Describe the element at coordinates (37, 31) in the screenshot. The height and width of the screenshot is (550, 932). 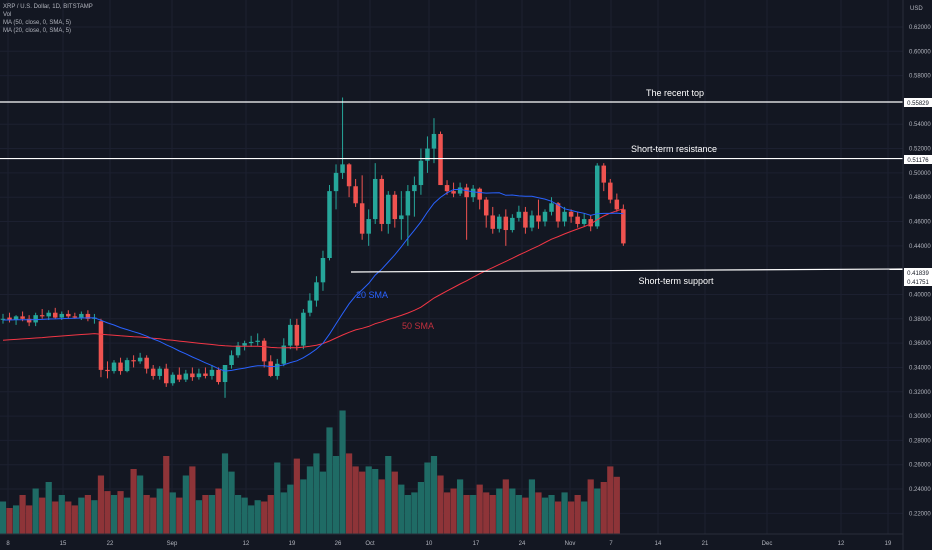
I see `ma20-indicator-label: MA (20, close, 0, SMA, 5)` at that location.